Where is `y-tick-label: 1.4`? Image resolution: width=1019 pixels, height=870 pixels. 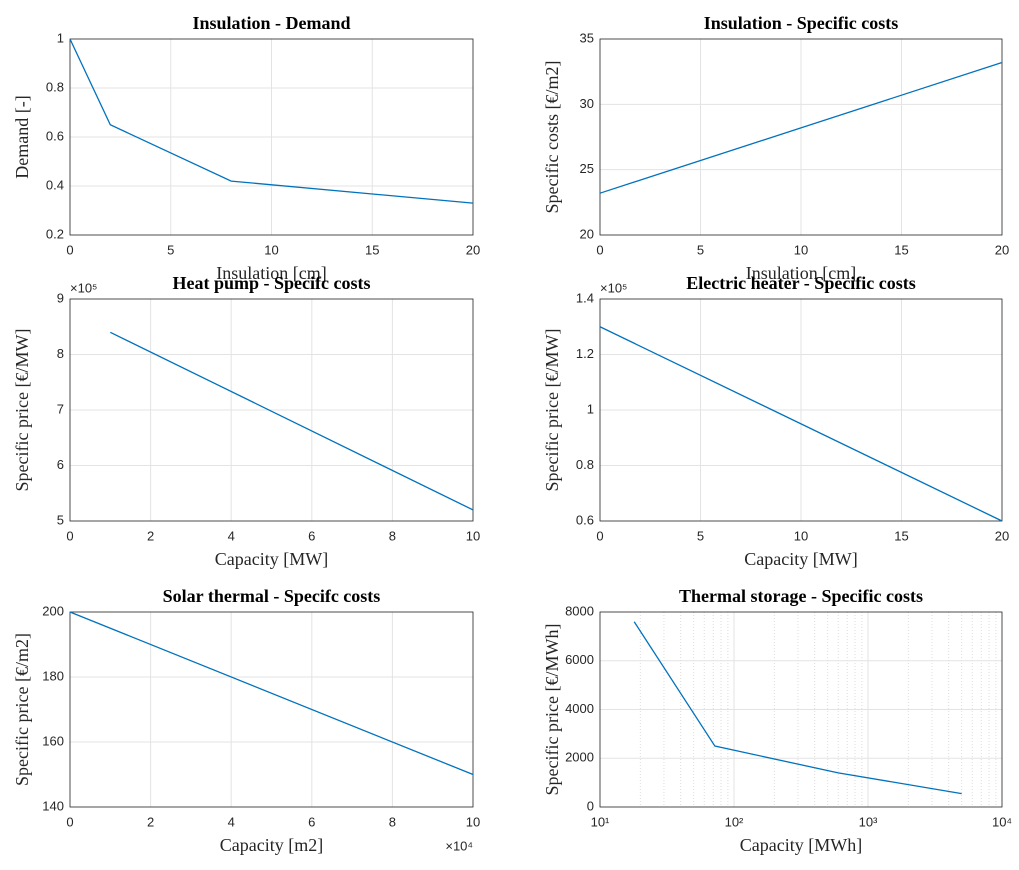
y-tick-label: 1.4 is located at coordinates (585, 297).